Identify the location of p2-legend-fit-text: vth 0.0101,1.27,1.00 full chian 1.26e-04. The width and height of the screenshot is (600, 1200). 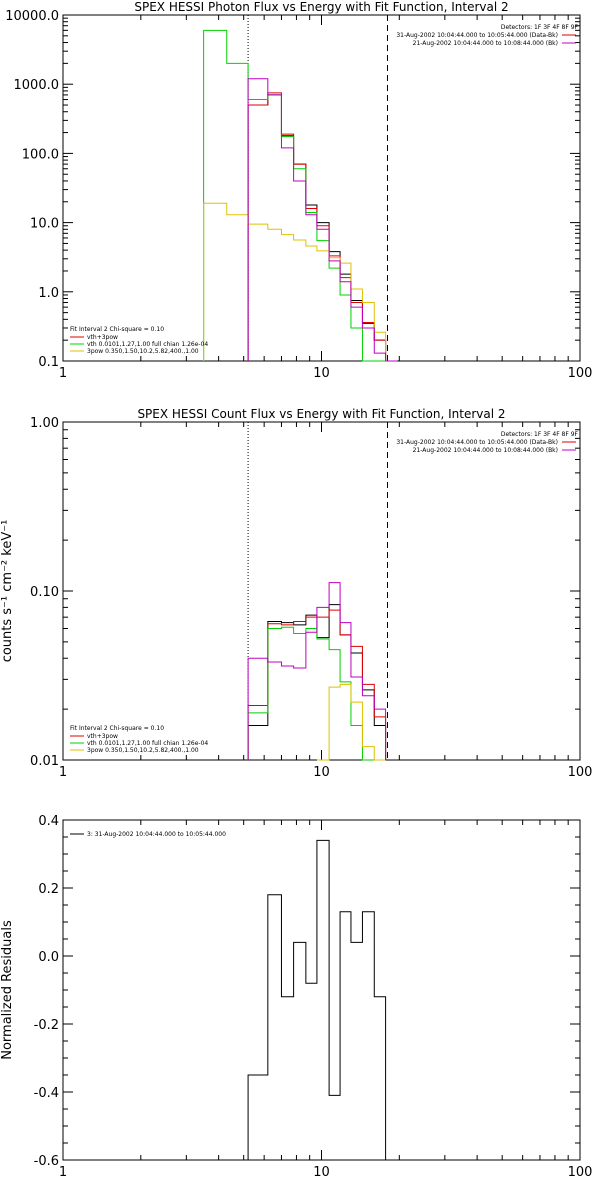
(147, 743).